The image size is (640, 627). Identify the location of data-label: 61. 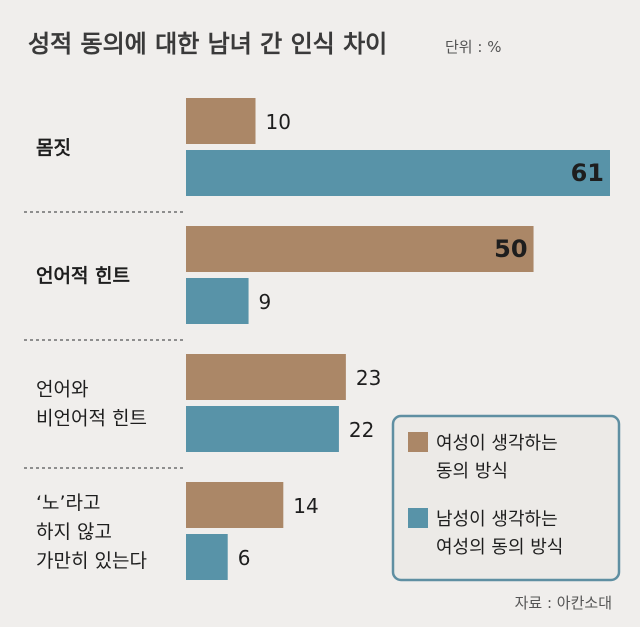
(587, 173).